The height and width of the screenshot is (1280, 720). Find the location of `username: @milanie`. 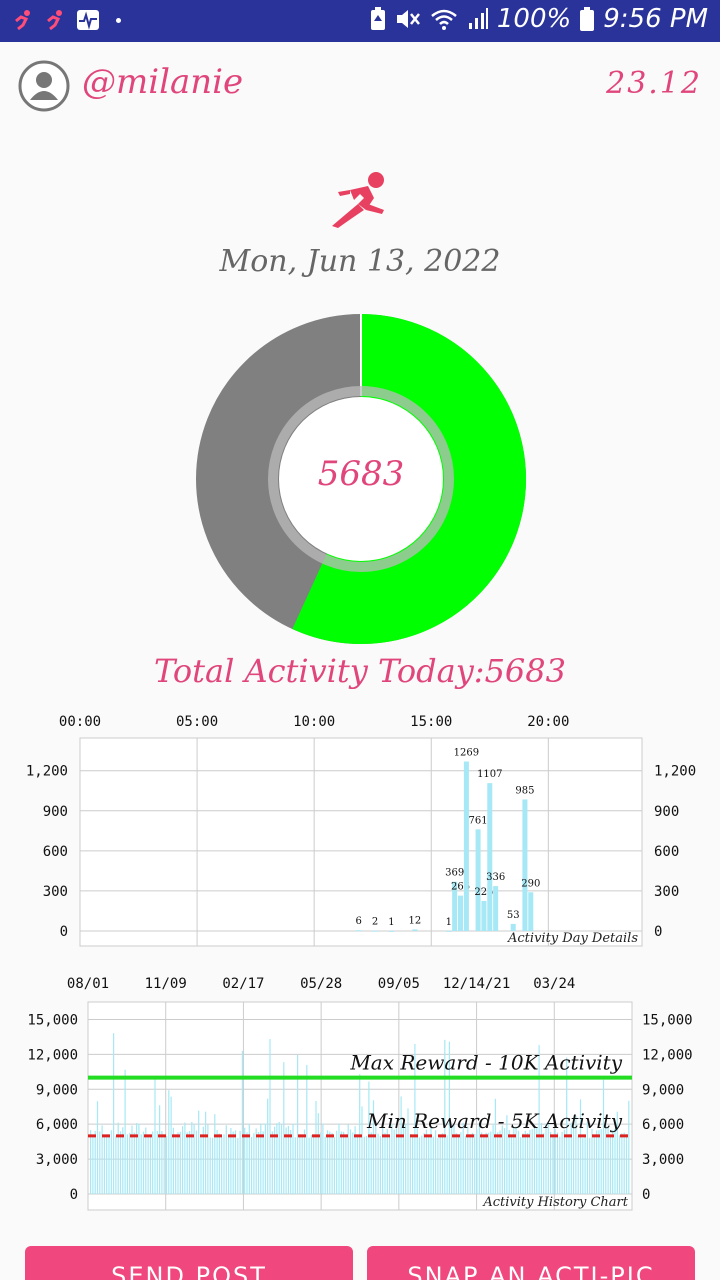

username: @milanie is located at coordinates (163, 82).